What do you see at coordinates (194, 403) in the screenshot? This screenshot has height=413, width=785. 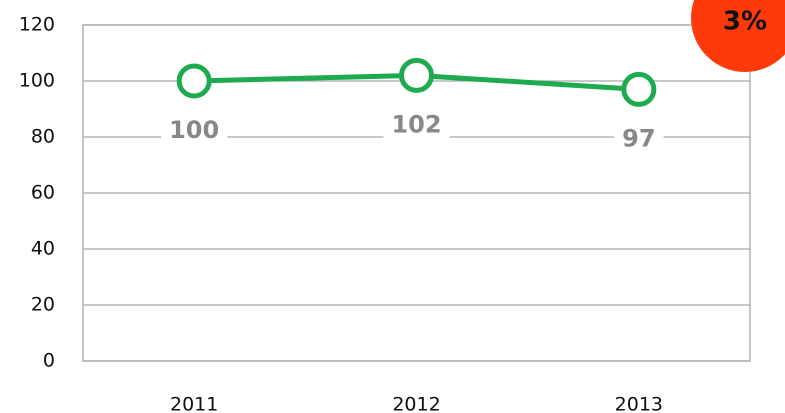 I see `x-tick-label: 2011` at bounding box center [194, 403].